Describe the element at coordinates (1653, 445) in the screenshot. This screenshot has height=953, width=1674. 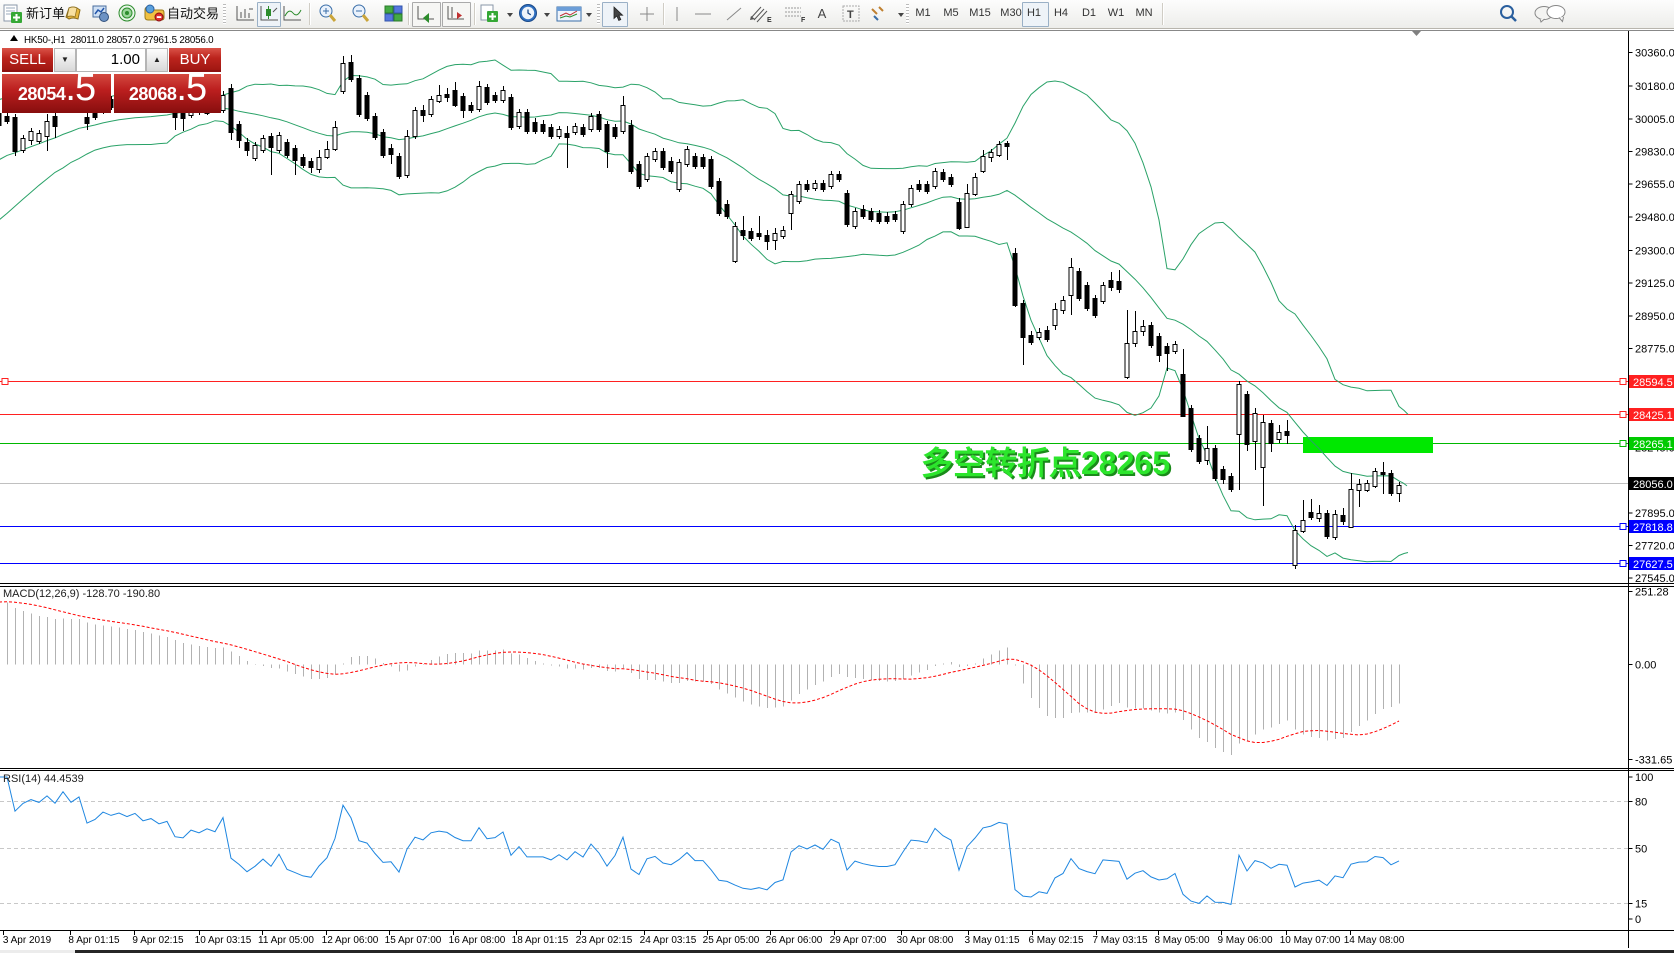
I see `svg-text: 28265.1` at that location.